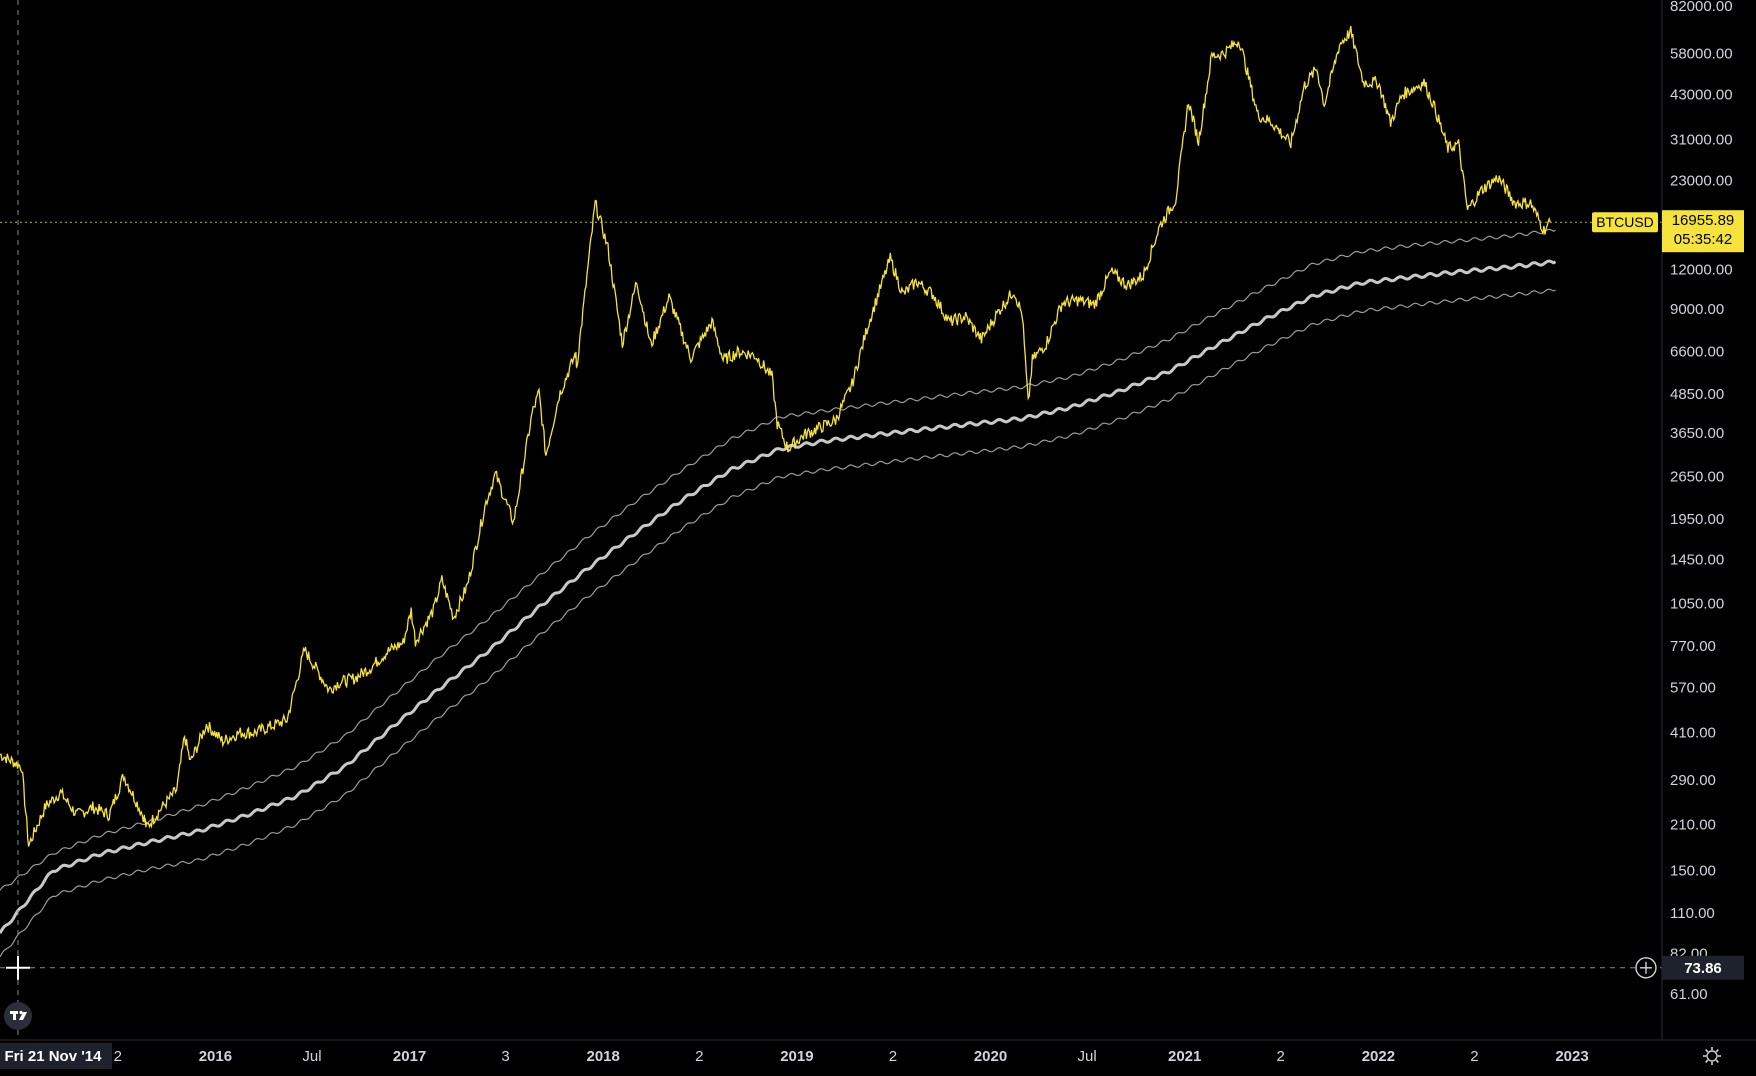  I want to click on crosshair-cursor-icon, so click(18, 967).